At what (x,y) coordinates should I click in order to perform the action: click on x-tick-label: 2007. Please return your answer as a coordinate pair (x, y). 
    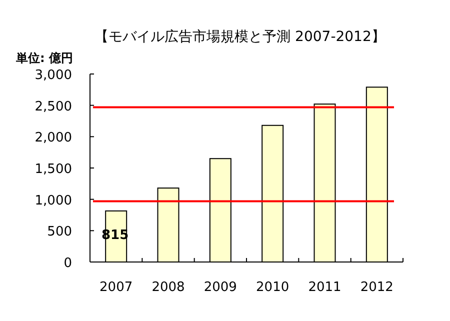
    Looking at the image, I should click on (116, 287).